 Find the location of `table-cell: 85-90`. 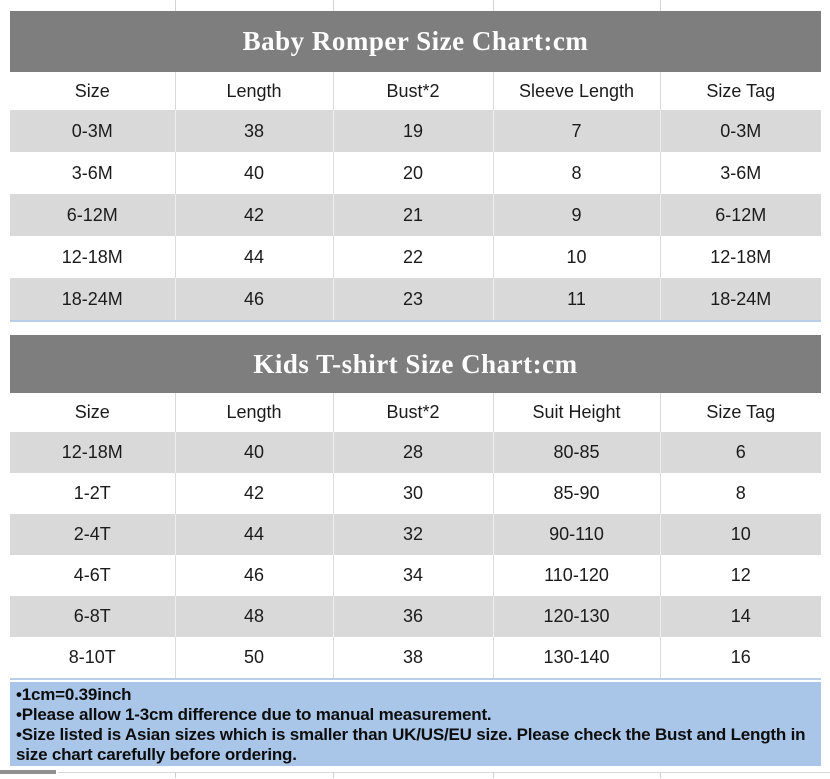

table-cell: 85-90 is located at coordinates (577, 493).